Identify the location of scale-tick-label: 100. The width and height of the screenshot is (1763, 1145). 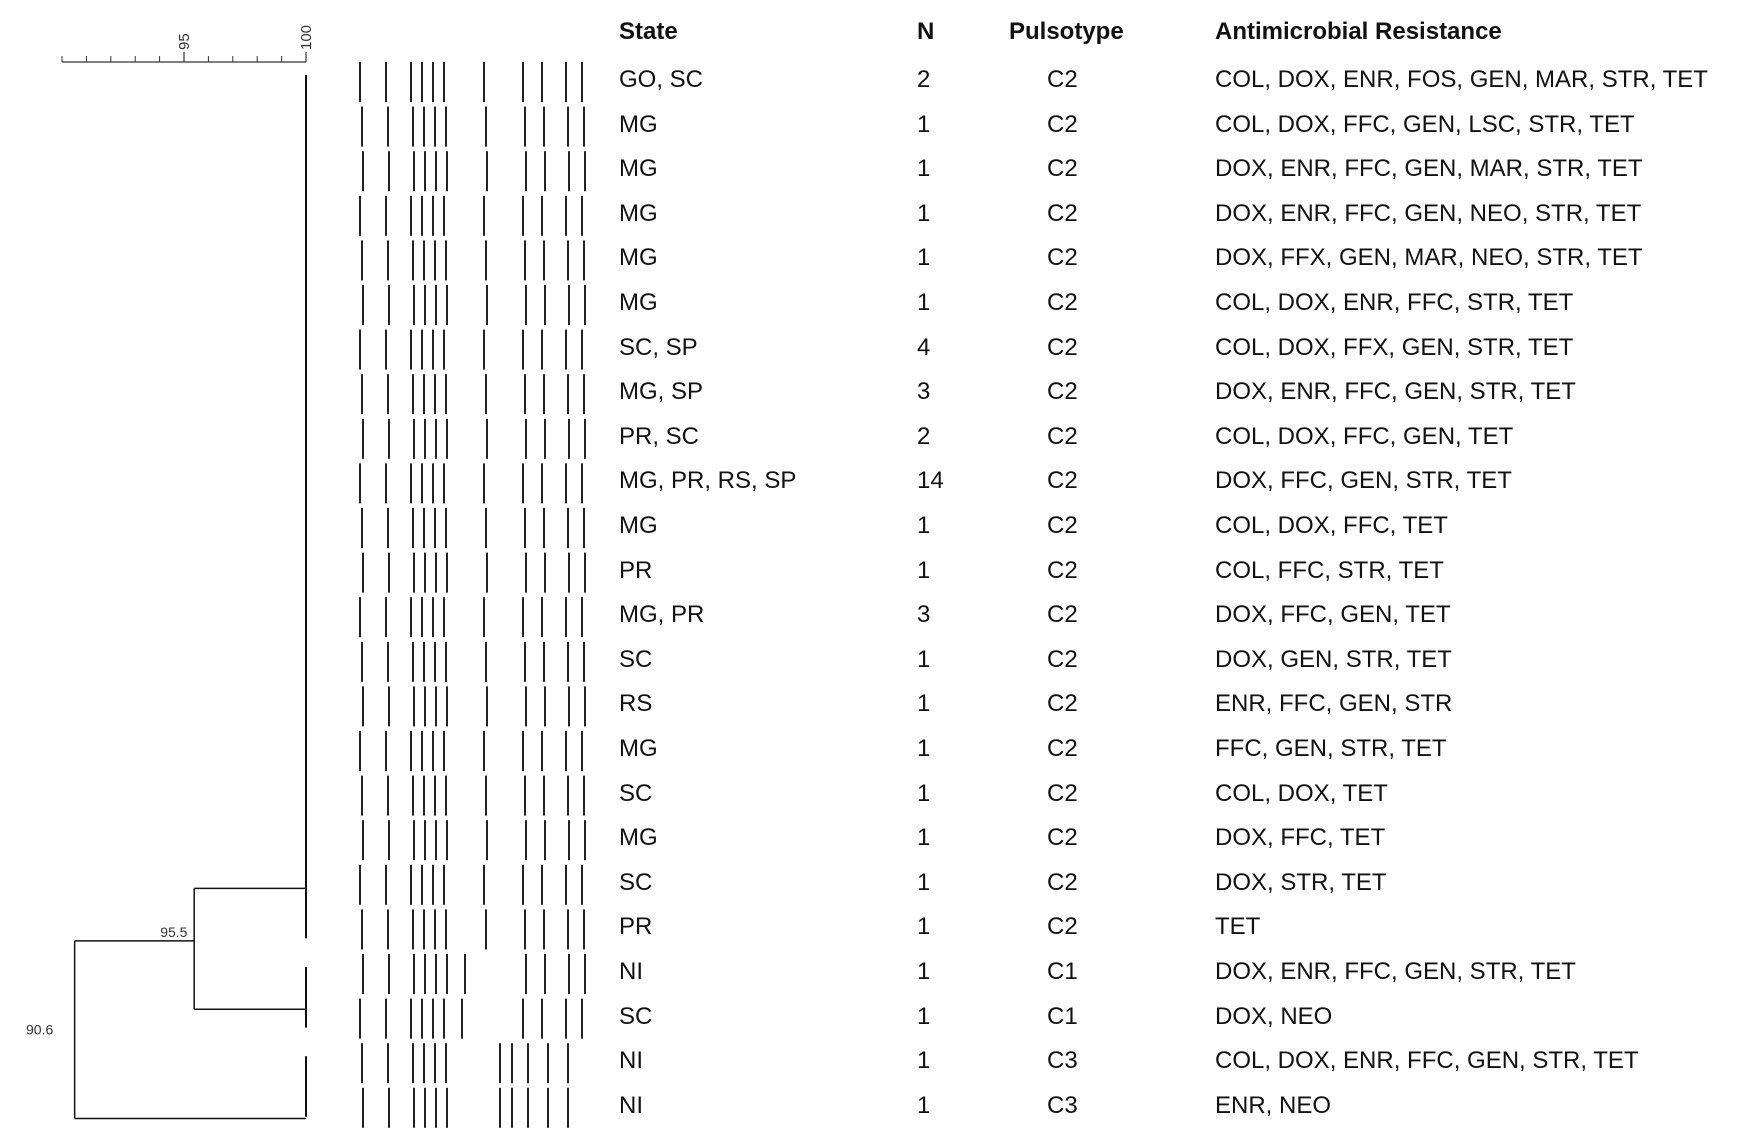
(306, 37).